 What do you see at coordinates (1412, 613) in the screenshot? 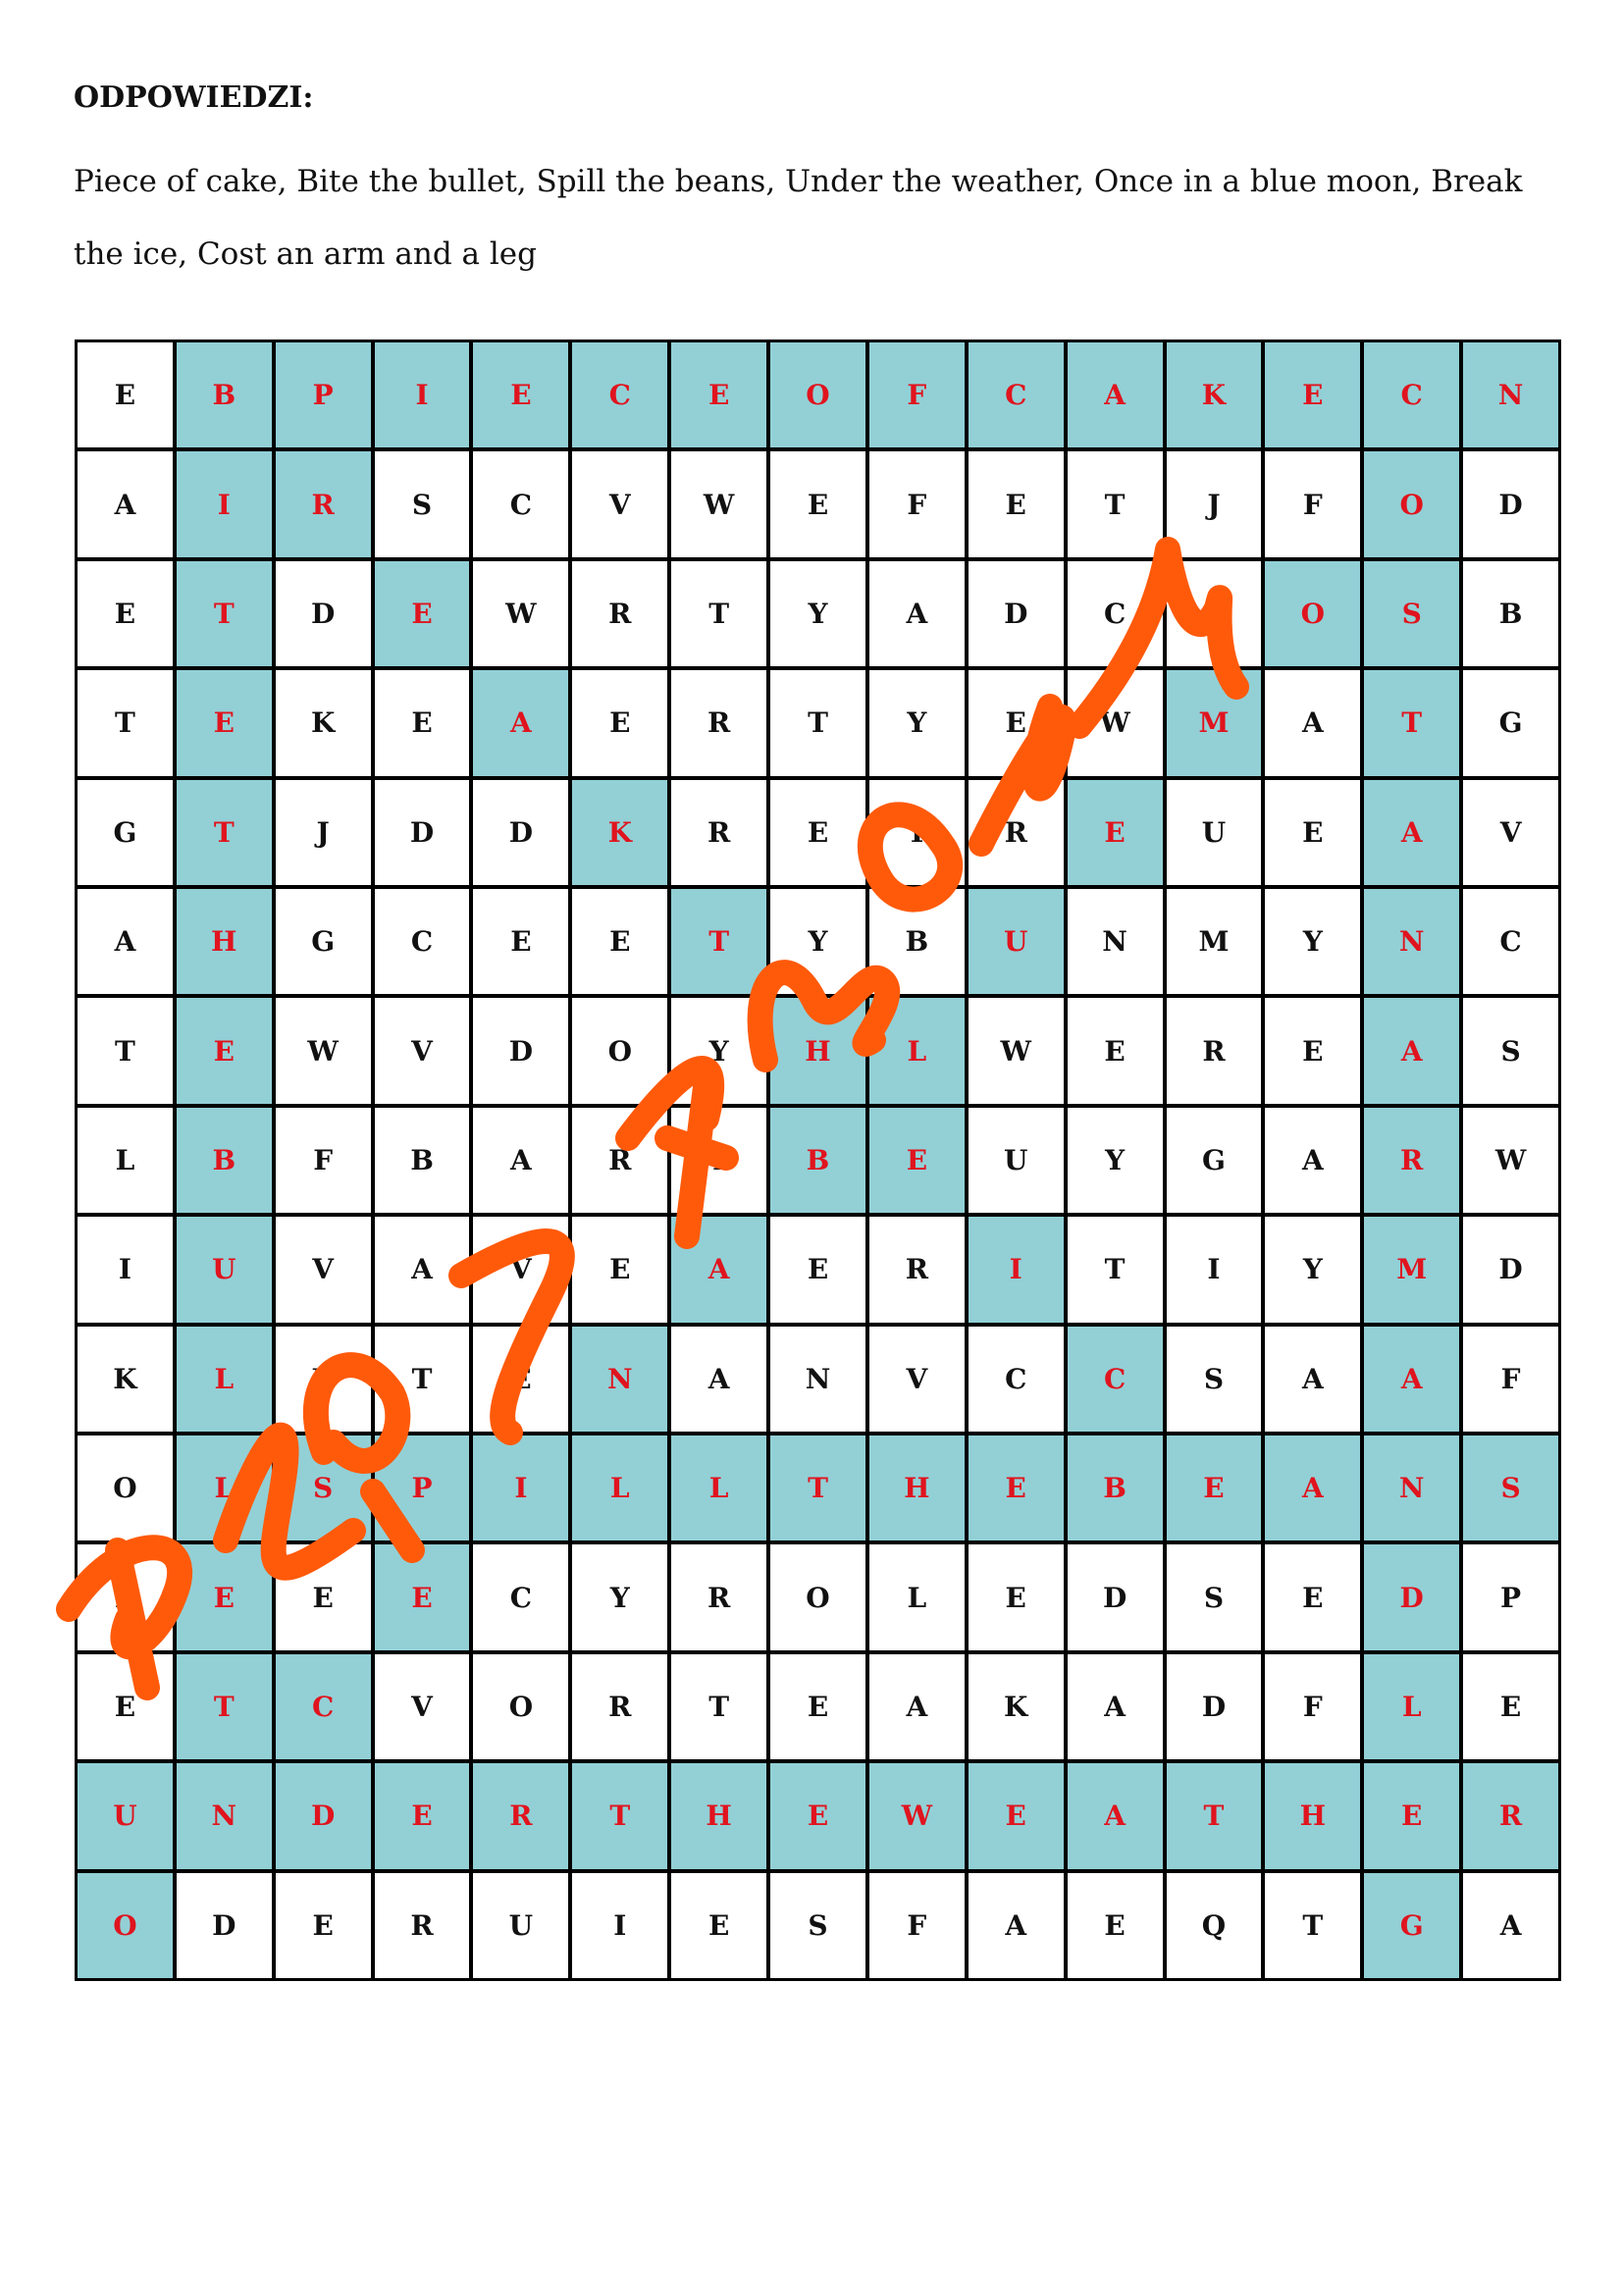
I see `grid-cell-highlighted: S` at bounding box center [1412, 613].